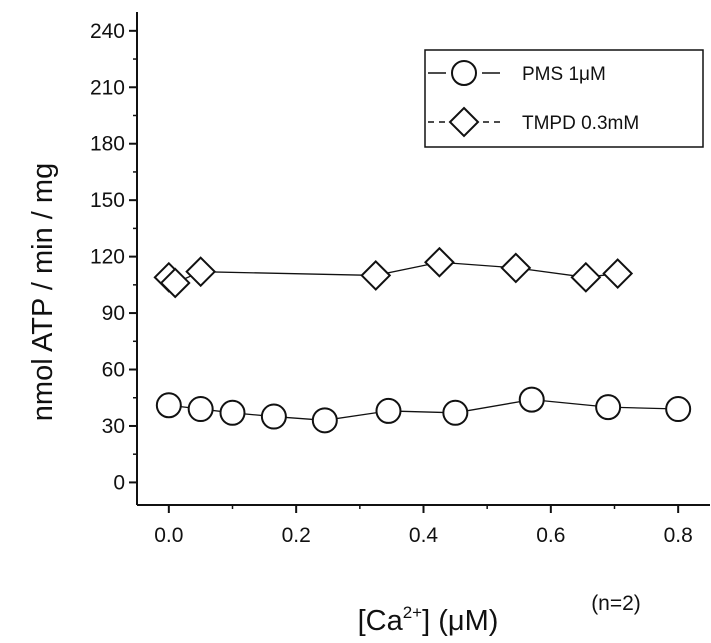  Describe the element at coordinates (412, 612) in the screenshot. I see `x-axis-title-superscript: 2+` at that location.